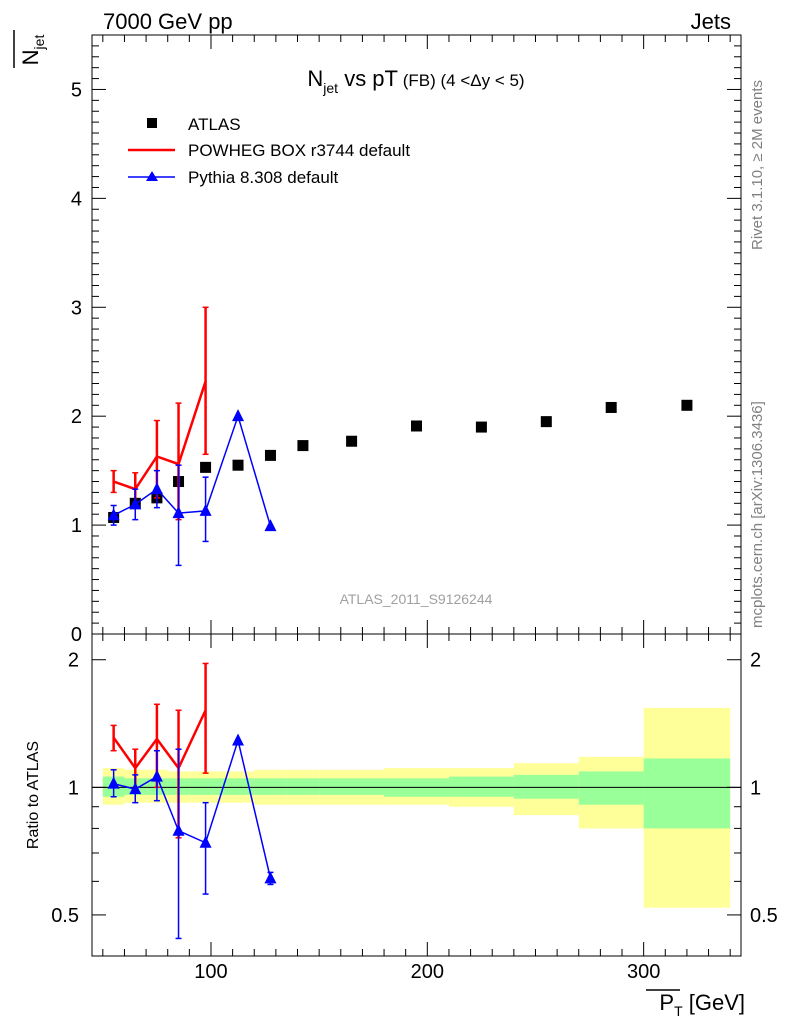 The width and height of the screenshot is (786, 1024). What do you see at coordinates (214, 124) in the screenshot?
I see `legend-atlas-label: ATLAS` at bounding box center [214, 124].